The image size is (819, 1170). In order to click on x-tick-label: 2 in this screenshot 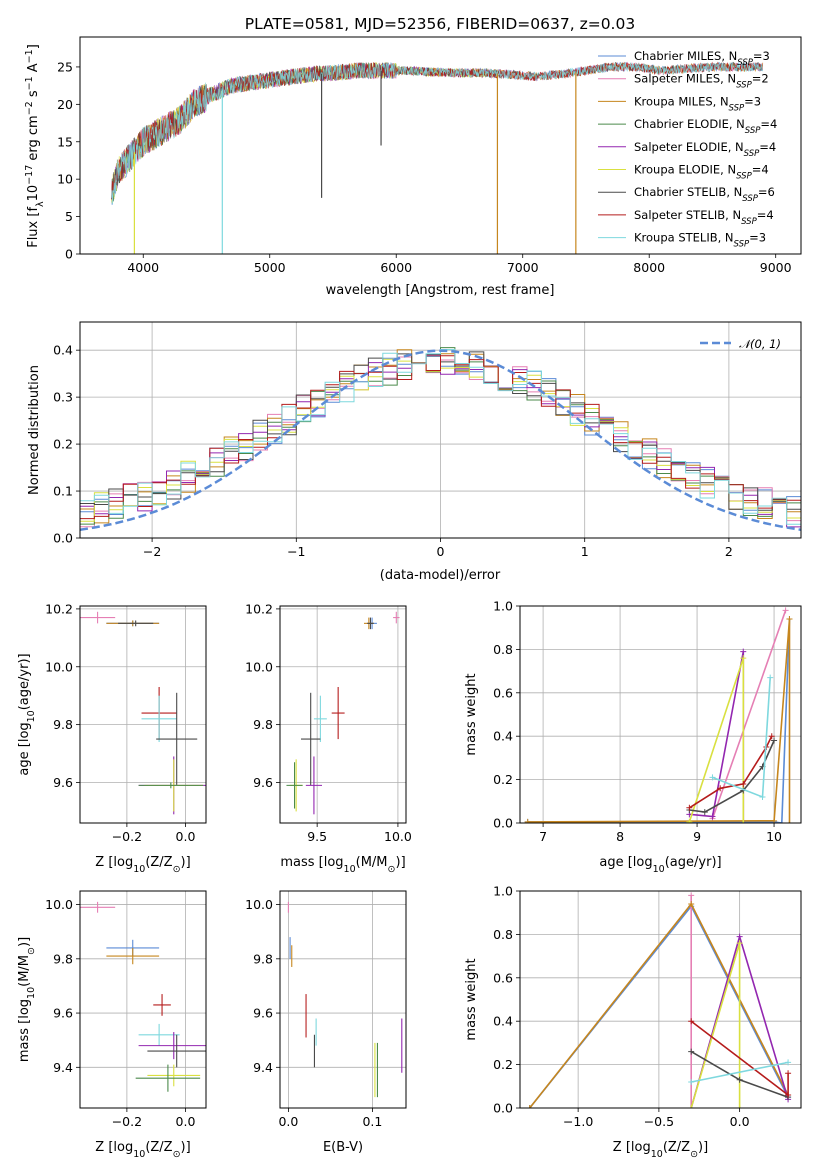, I will do `click(729, 551)`.